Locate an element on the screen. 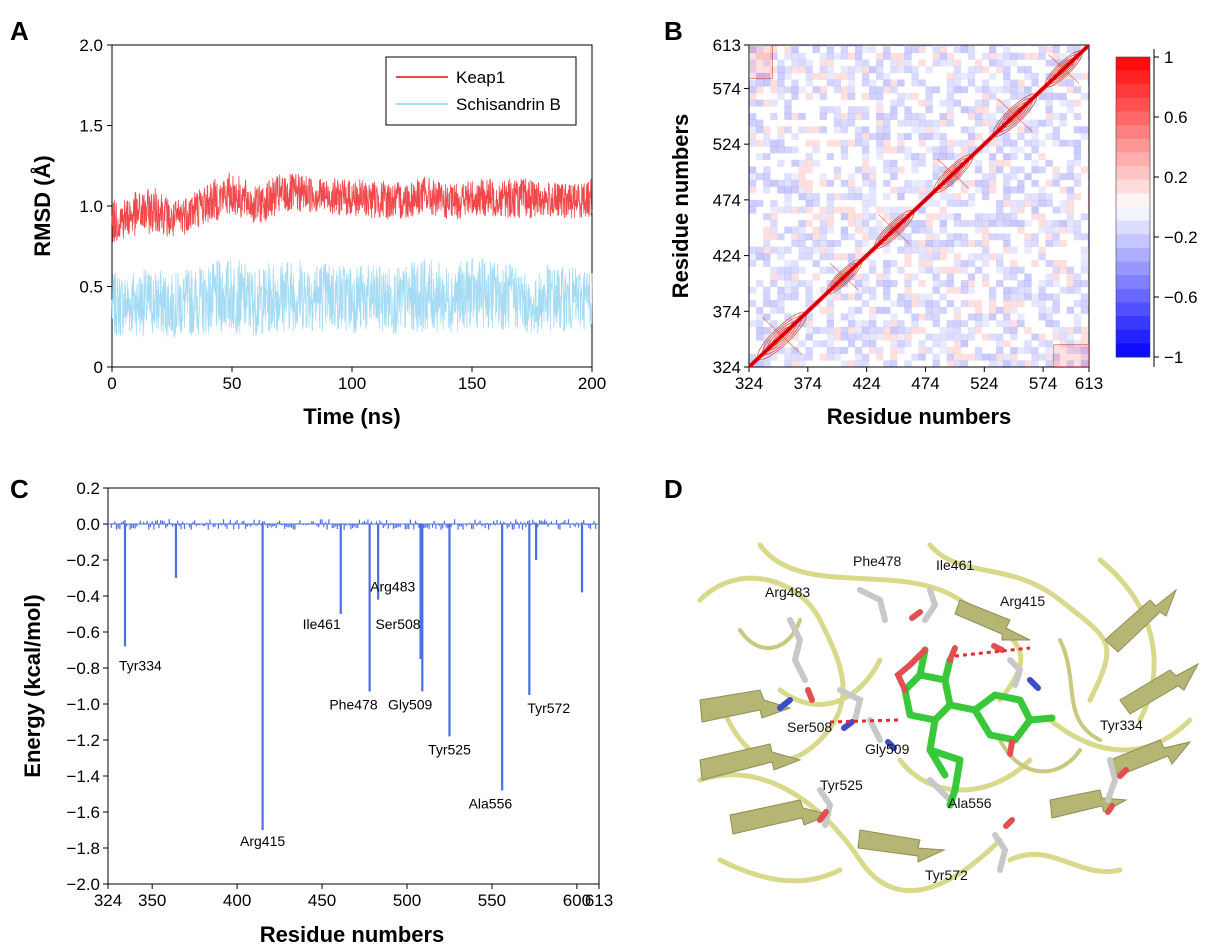  colorbar-segment is located at coordinates (1133, 118).